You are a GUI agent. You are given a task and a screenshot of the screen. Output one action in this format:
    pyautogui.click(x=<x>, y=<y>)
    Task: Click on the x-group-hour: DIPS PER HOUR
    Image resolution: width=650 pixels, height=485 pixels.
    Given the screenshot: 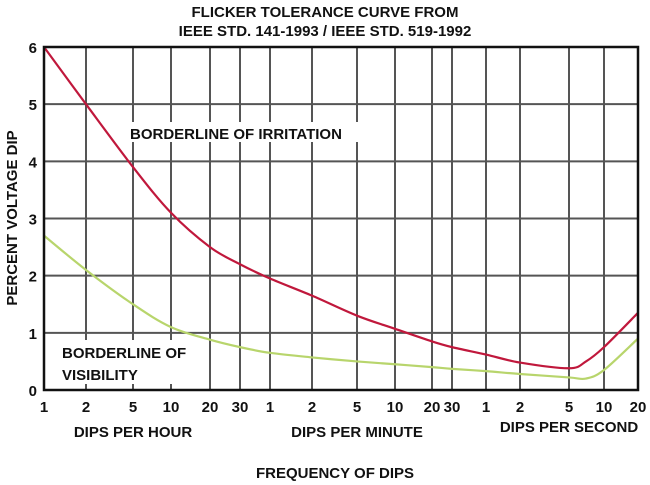 What is the action you would take?
    pyautogui.click(x=133, y=432)
    